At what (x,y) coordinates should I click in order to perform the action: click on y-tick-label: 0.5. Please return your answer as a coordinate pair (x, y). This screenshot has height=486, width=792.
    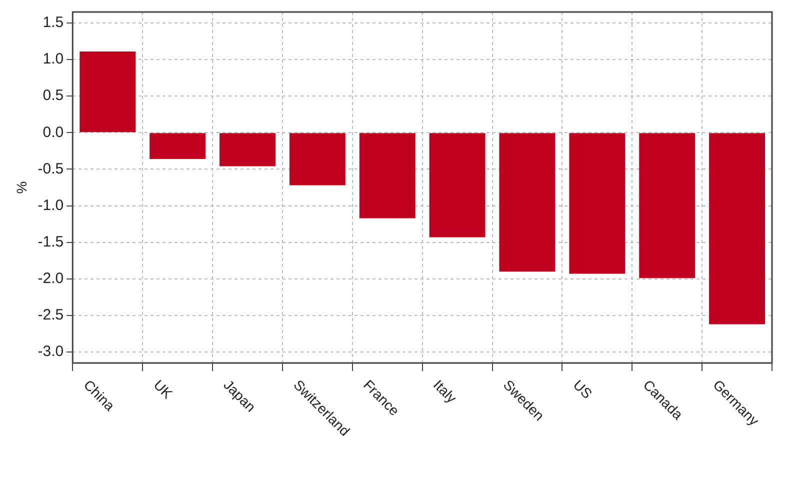
    Looking at the image, I should click on (53, 95).